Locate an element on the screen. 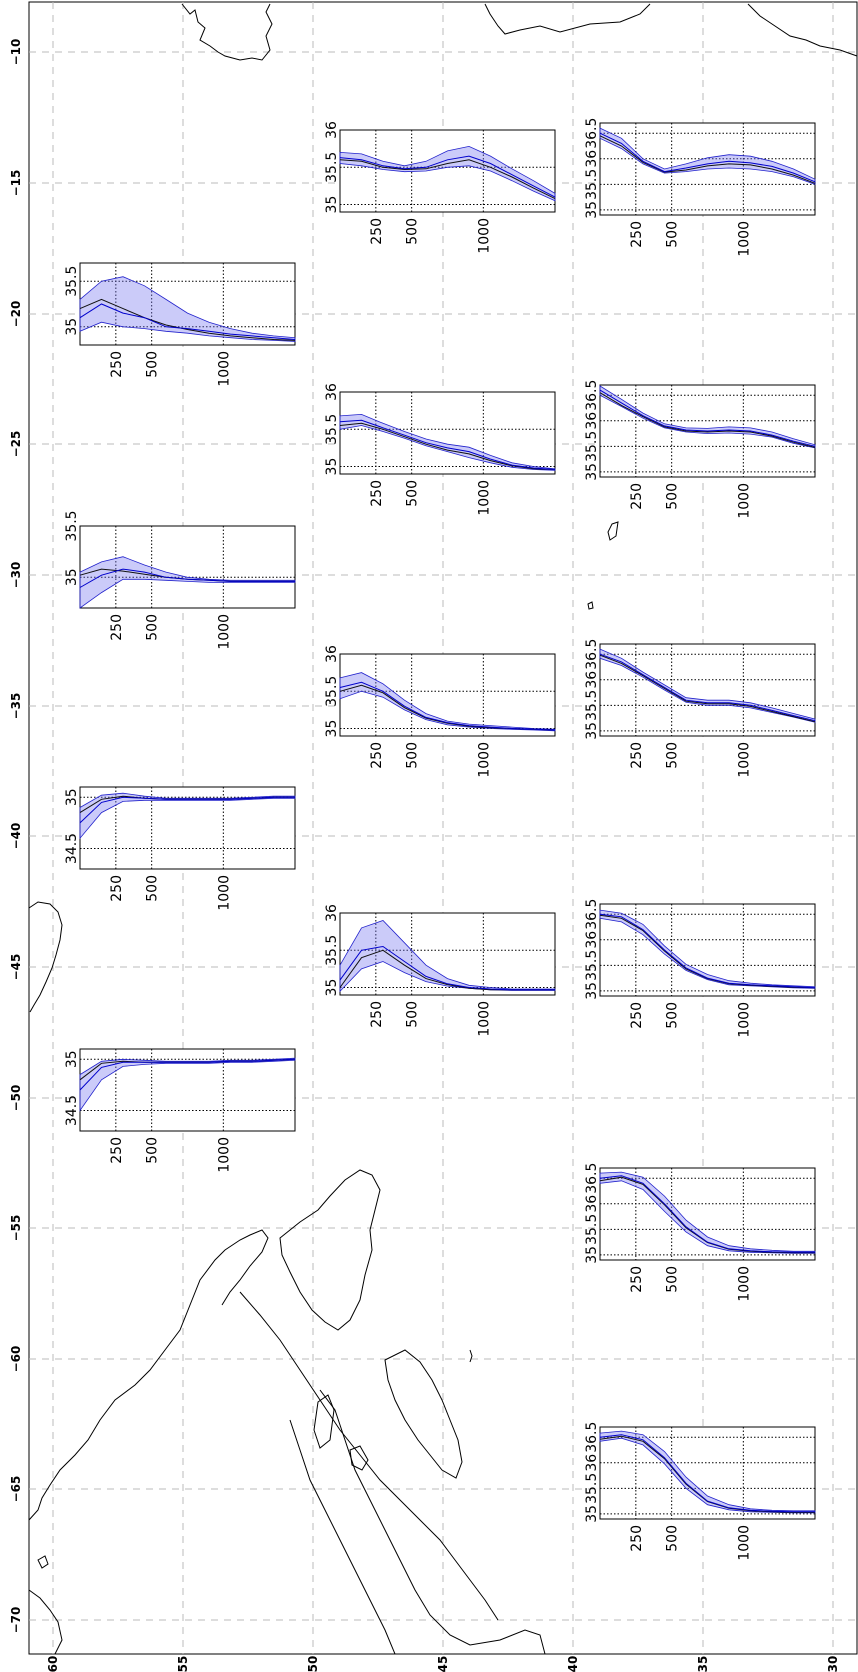 Image resolution: width=858 pixels, height=1672 pixels. coastline-iceland is located at coordinates (227, 32).